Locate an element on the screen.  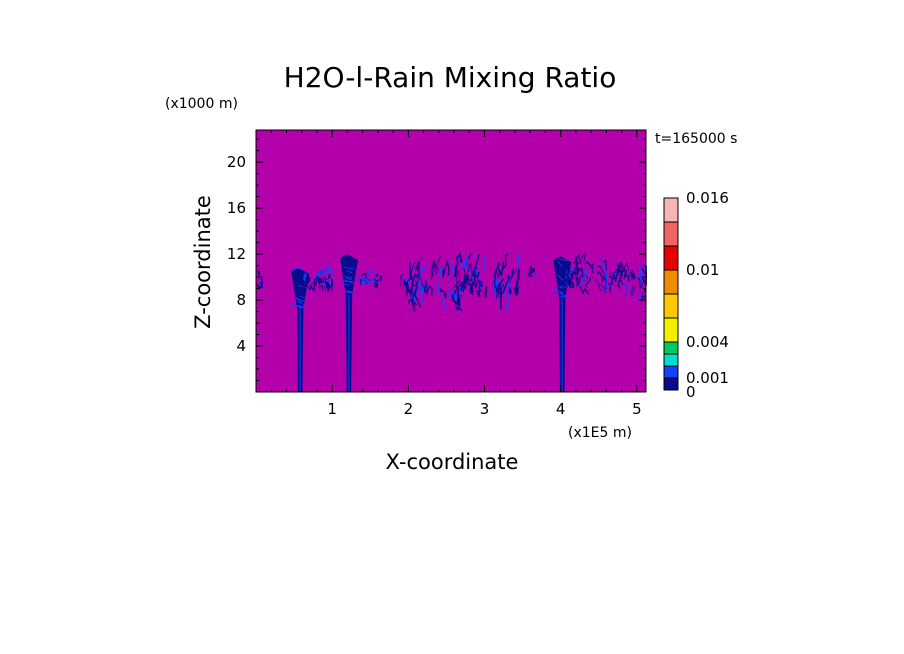
colorbar-label-0.01: 0.01 is located at coordinates (702, 270).